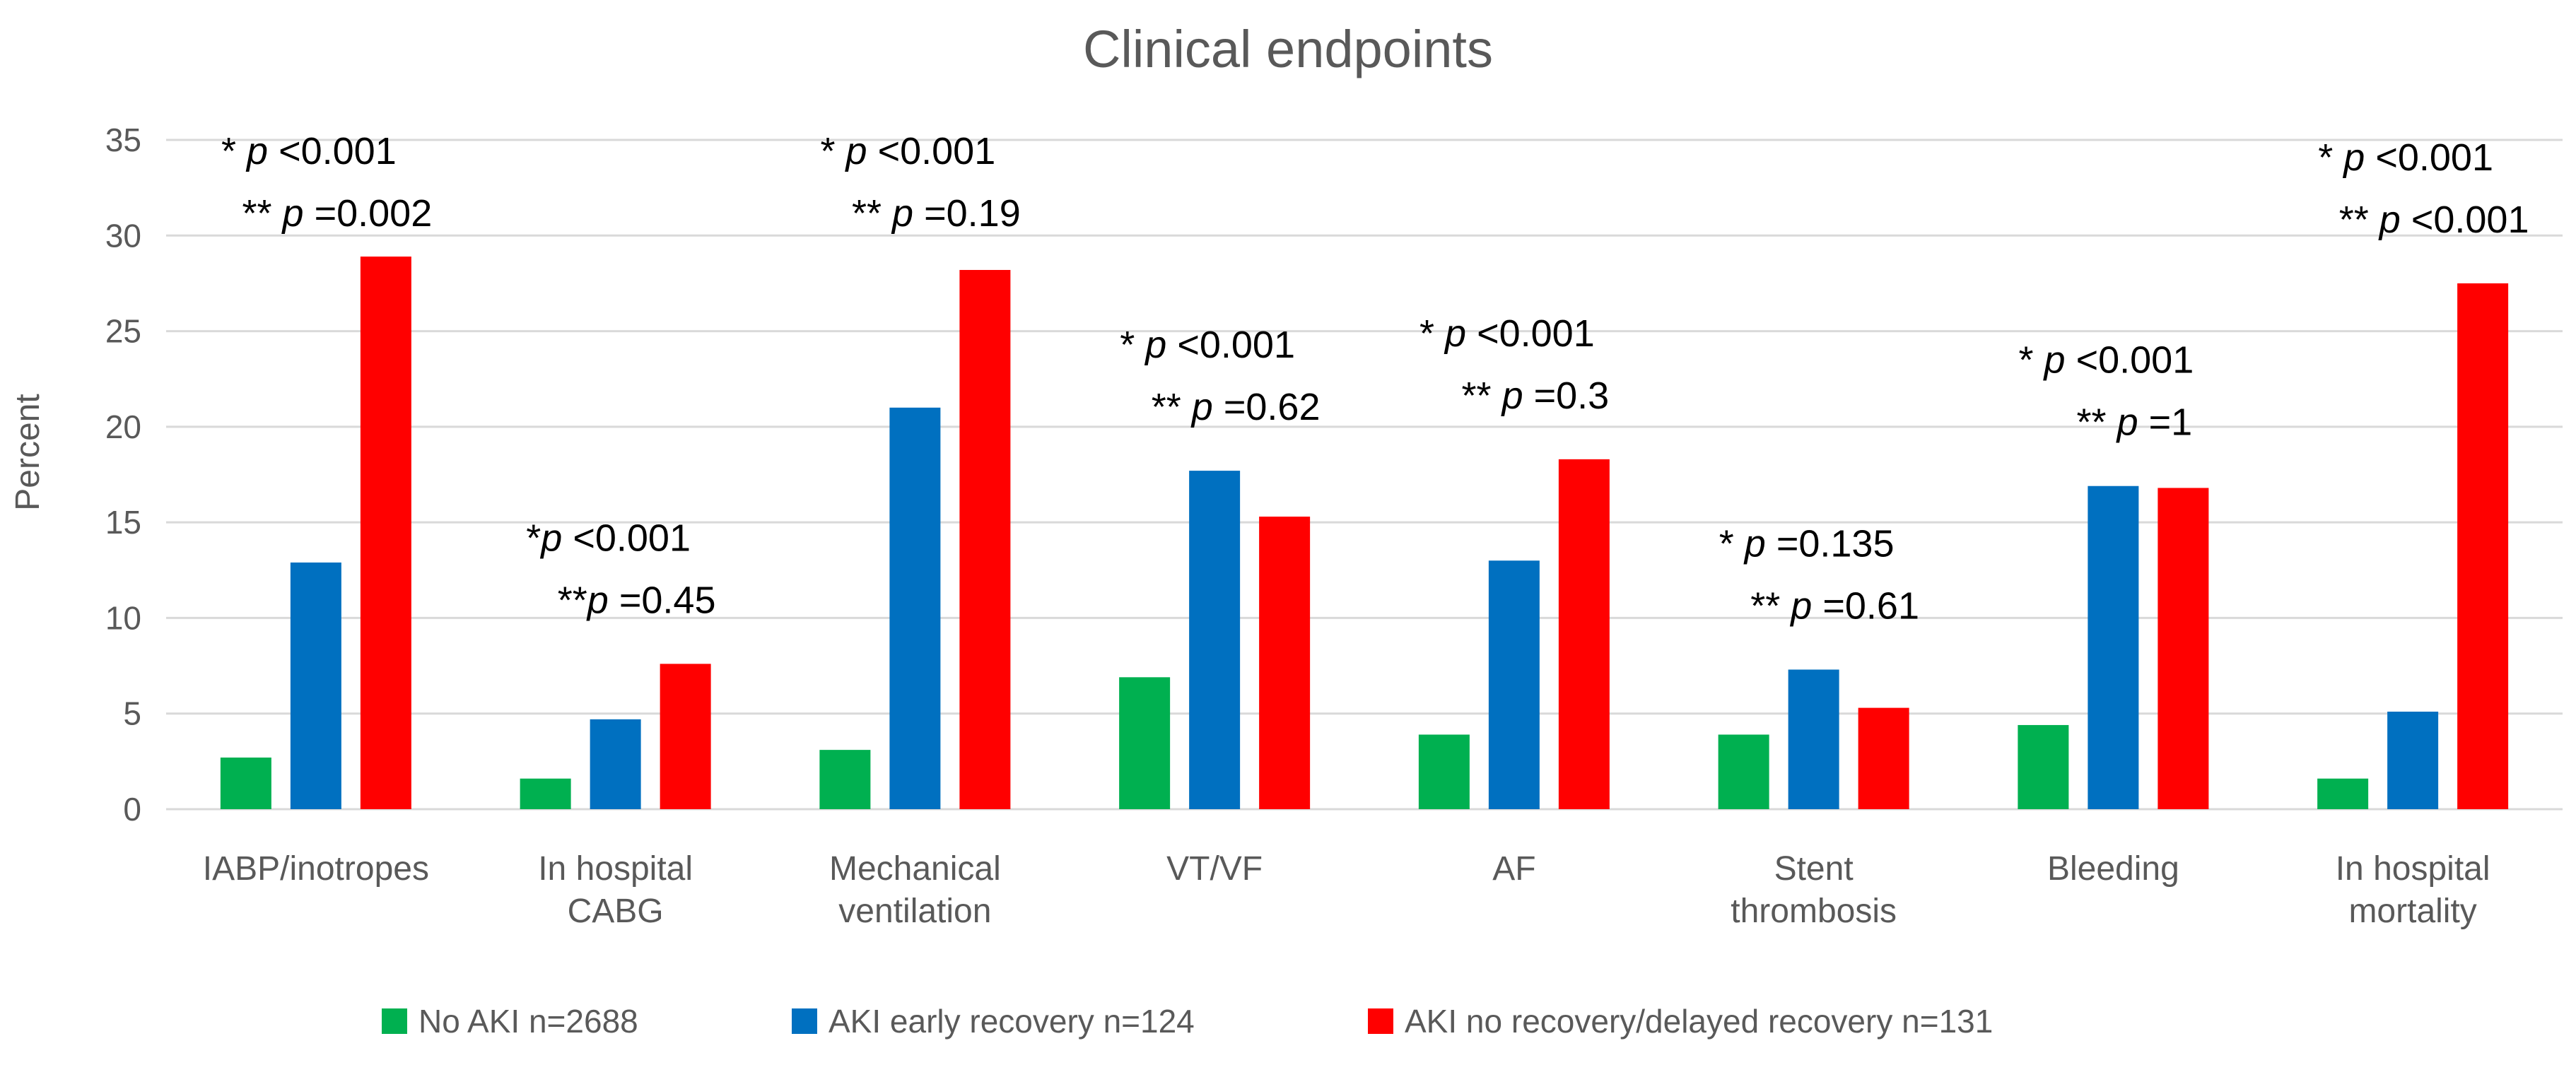 This screenshot has width=2576, height=1065. I want to click on y-tick-label: 20, so click(123, 426).